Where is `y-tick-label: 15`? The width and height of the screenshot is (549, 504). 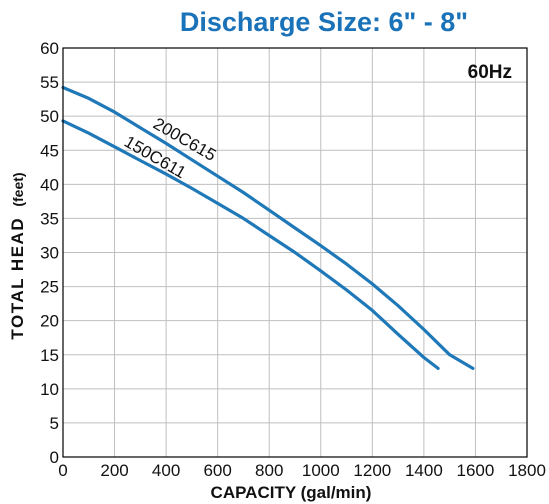
y-tick-label: 15 is located at coordinates (49, 355).